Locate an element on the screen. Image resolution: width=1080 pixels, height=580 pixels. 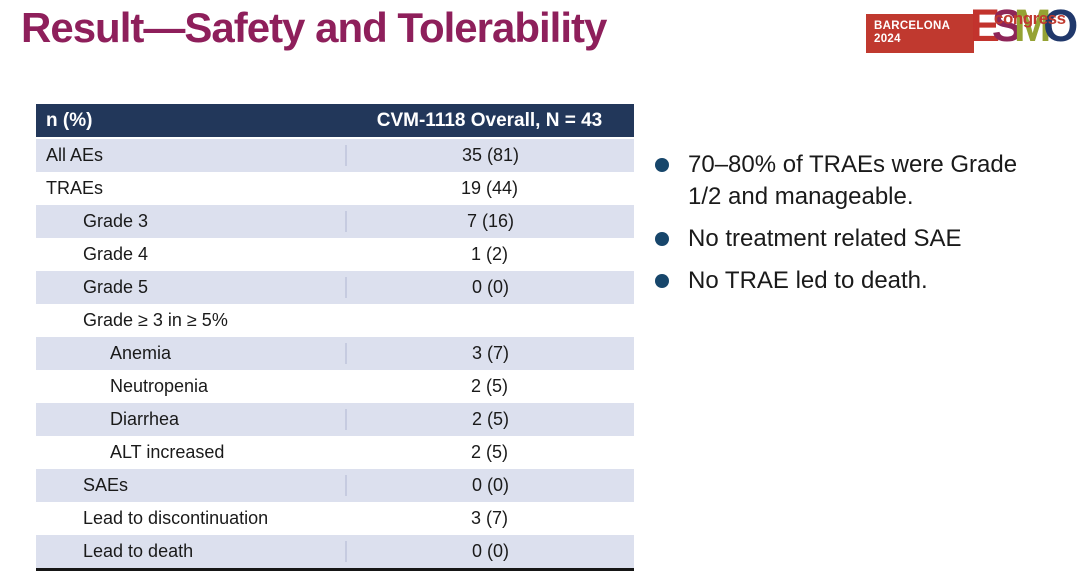
row-value: 35 (81) is located at coordinates (489, 155).